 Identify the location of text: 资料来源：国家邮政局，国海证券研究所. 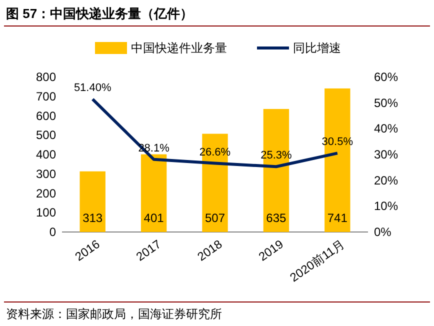
(114, 314).